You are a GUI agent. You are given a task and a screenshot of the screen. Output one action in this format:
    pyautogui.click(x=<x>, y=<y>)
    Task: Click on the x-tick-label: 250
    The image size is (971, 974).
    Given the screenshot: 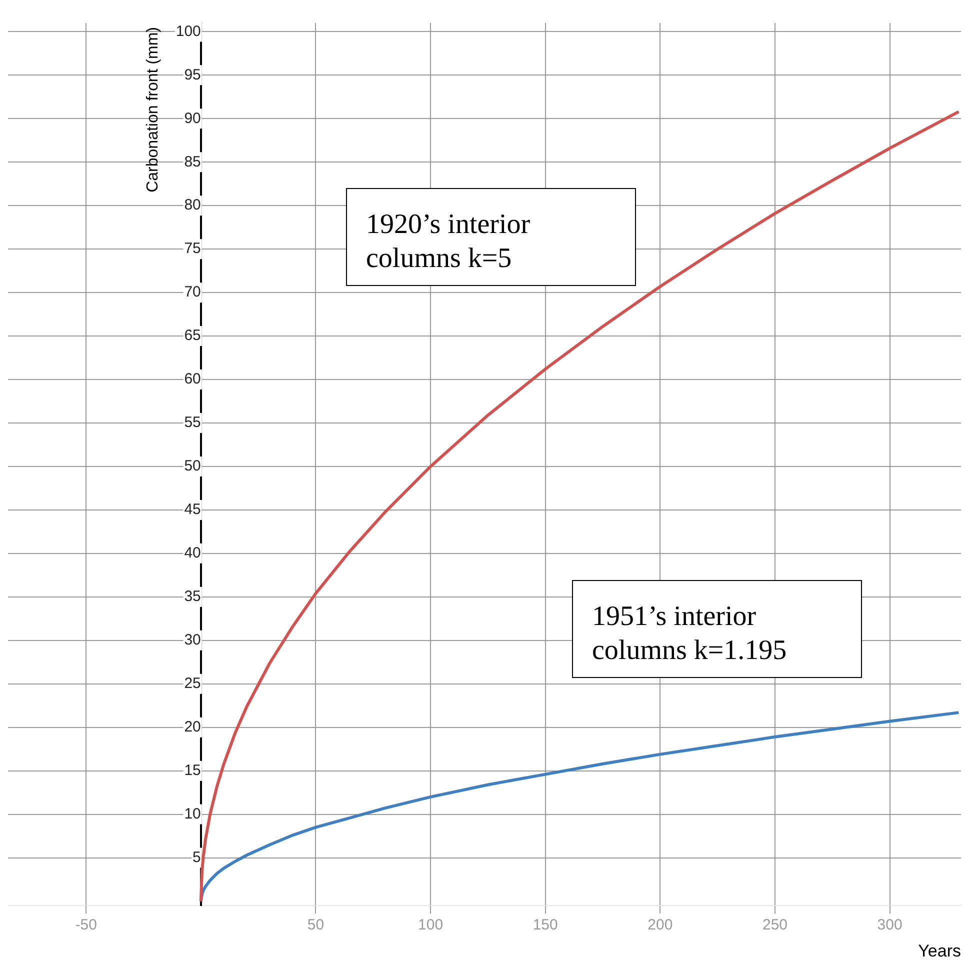 What is the action you would take?
    pyautogui.click(x=775, y=925)
    